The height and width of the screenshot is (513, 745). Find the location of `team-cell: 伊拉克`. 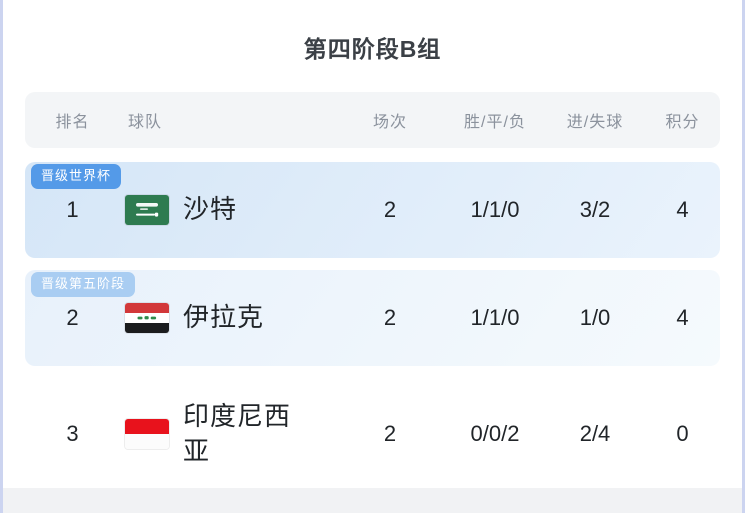

team-cell: 伊拉克 is located at coordinates (227, 317).